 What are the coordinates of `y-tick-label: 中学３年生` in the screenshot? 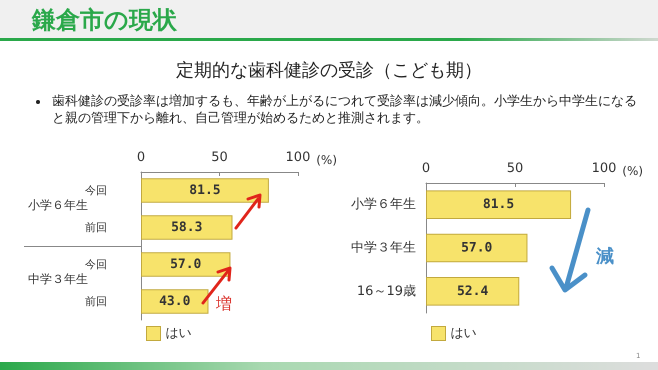 It's located at (383, 248).